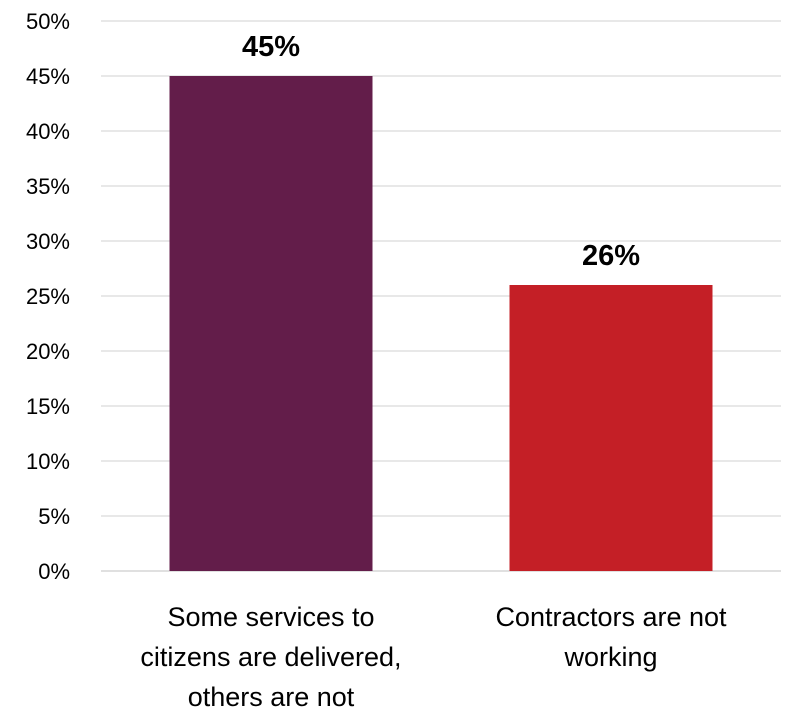 The image size is (789, 722). Describe the element at coordinates (611, 637) in the screenshot. I see `category-label: Contractors are not working` at that location.